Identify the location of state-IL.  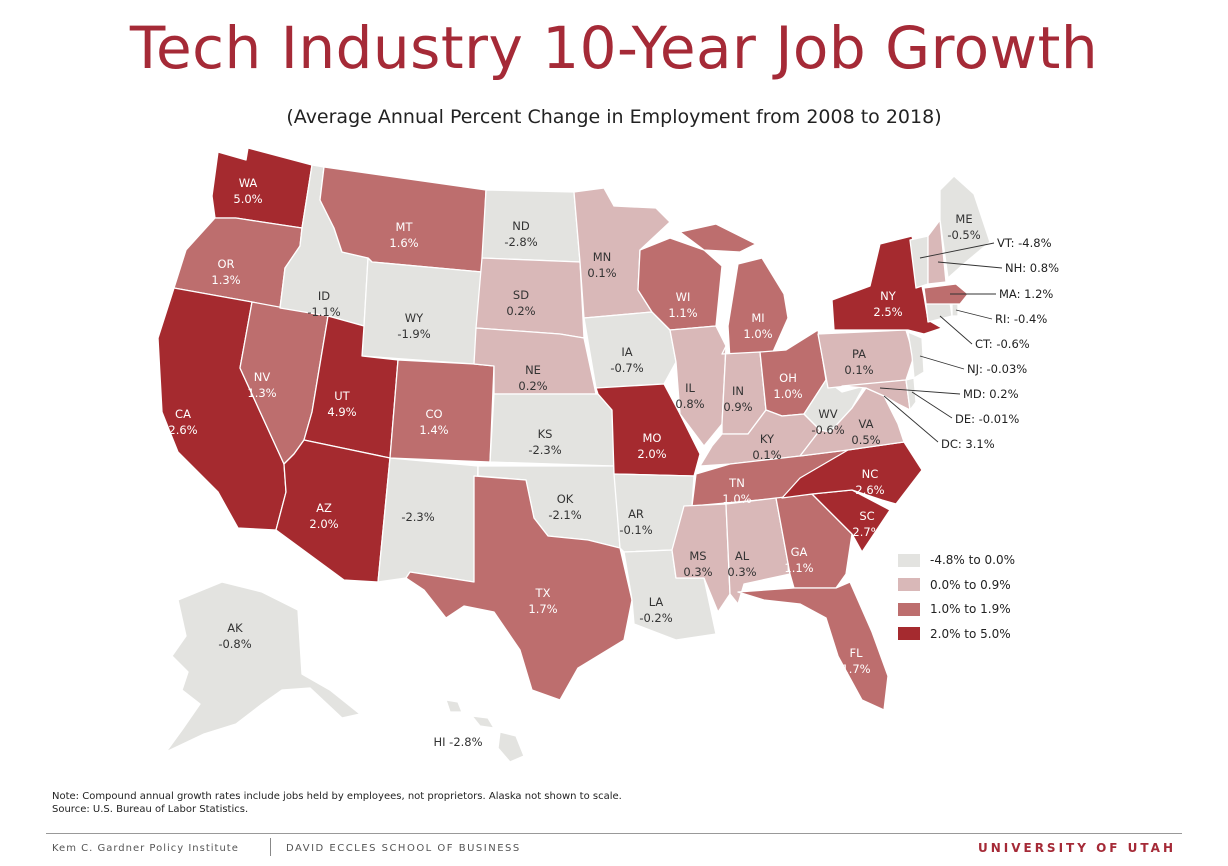
(698, 386).